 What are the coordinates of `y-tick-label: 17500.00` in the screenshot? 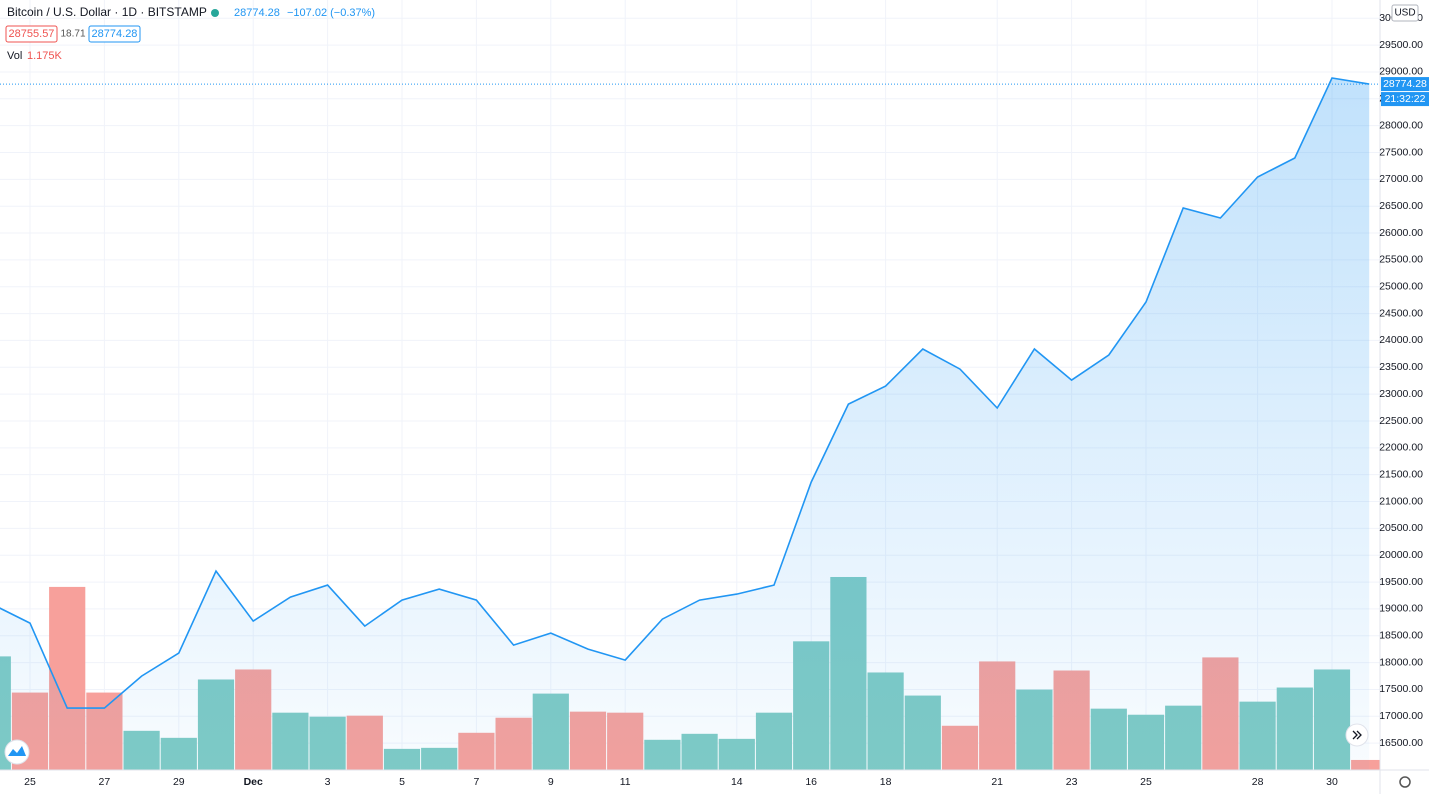 It's located at (1401, 689).